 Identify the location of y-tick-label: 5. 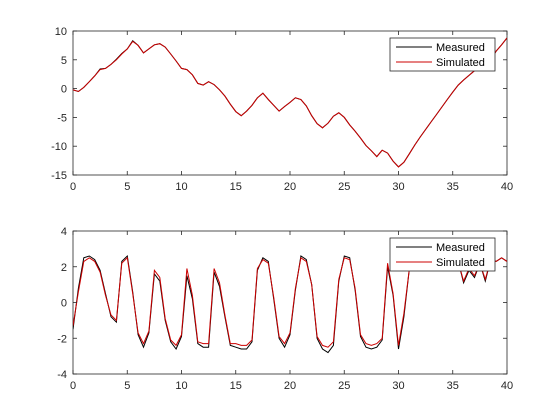
(64, 61).